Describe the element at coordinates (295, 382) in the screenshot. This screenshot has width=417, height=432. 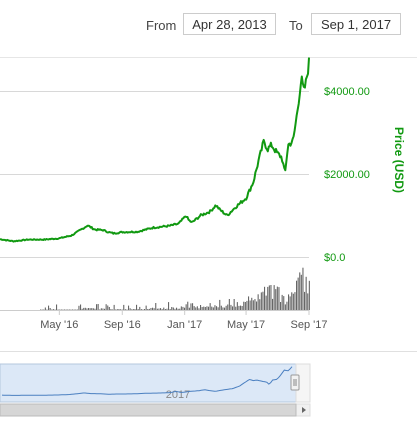
I see `navigator-right-handle` at that location.